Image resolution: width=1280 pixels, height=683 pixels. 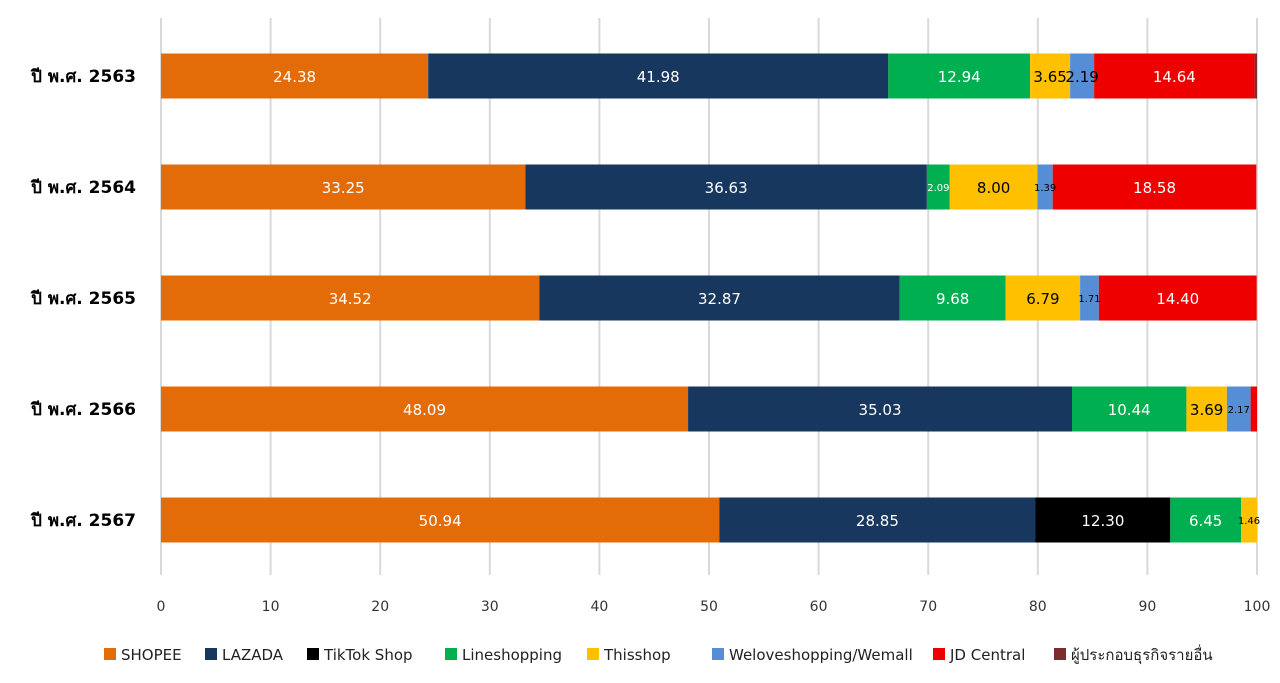 I want to click on data-label: 2.19, so click(x=1081, y=77).